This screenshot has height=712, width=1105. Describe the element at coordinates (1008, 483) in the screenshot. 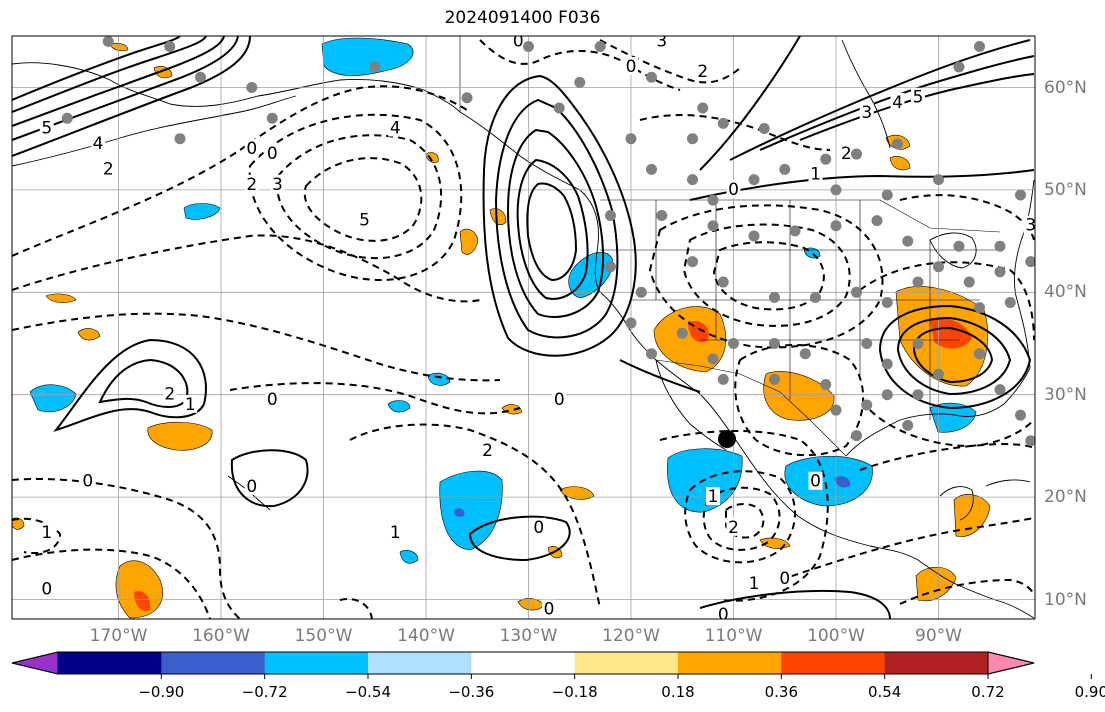

I see `coastline-cuba` at that location.